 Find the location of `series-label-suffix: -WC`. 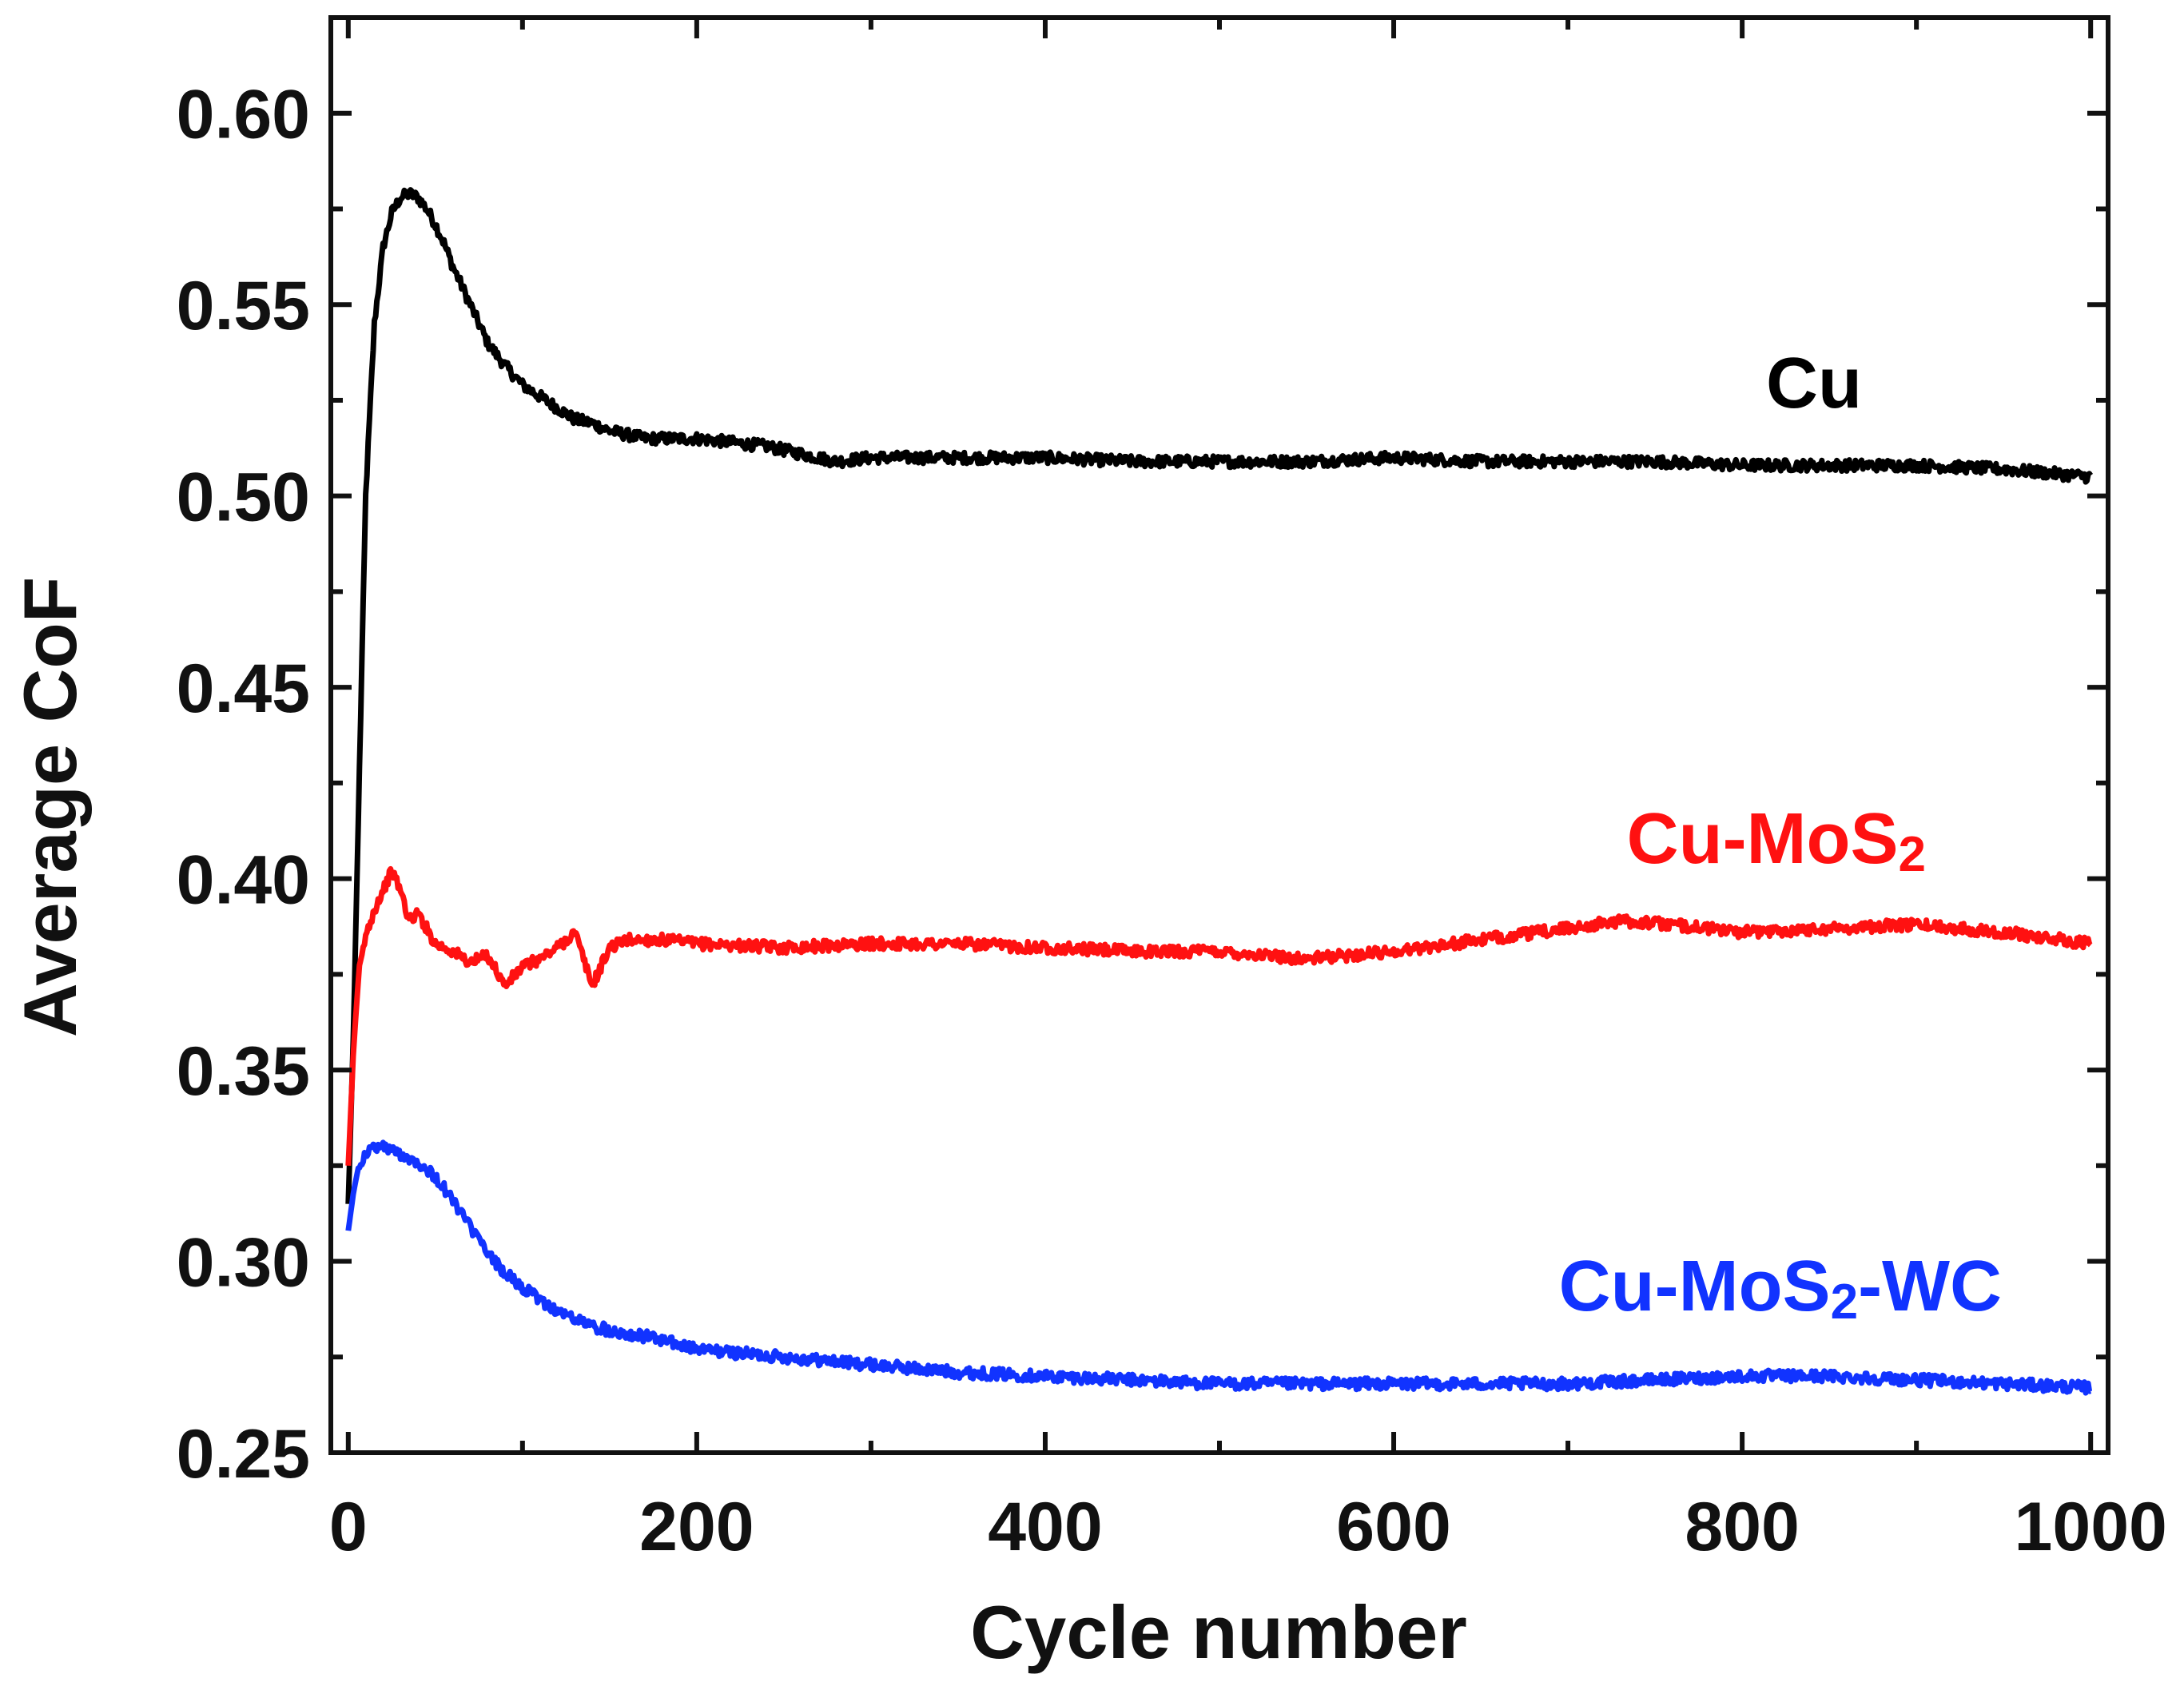

series-label-suffix: -WC is located at coordinates (1930, 1286).